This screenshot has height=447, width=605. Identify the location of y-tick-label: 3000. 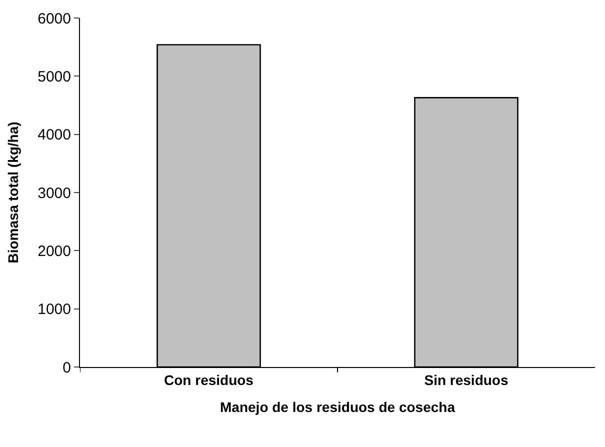
(54, 193).